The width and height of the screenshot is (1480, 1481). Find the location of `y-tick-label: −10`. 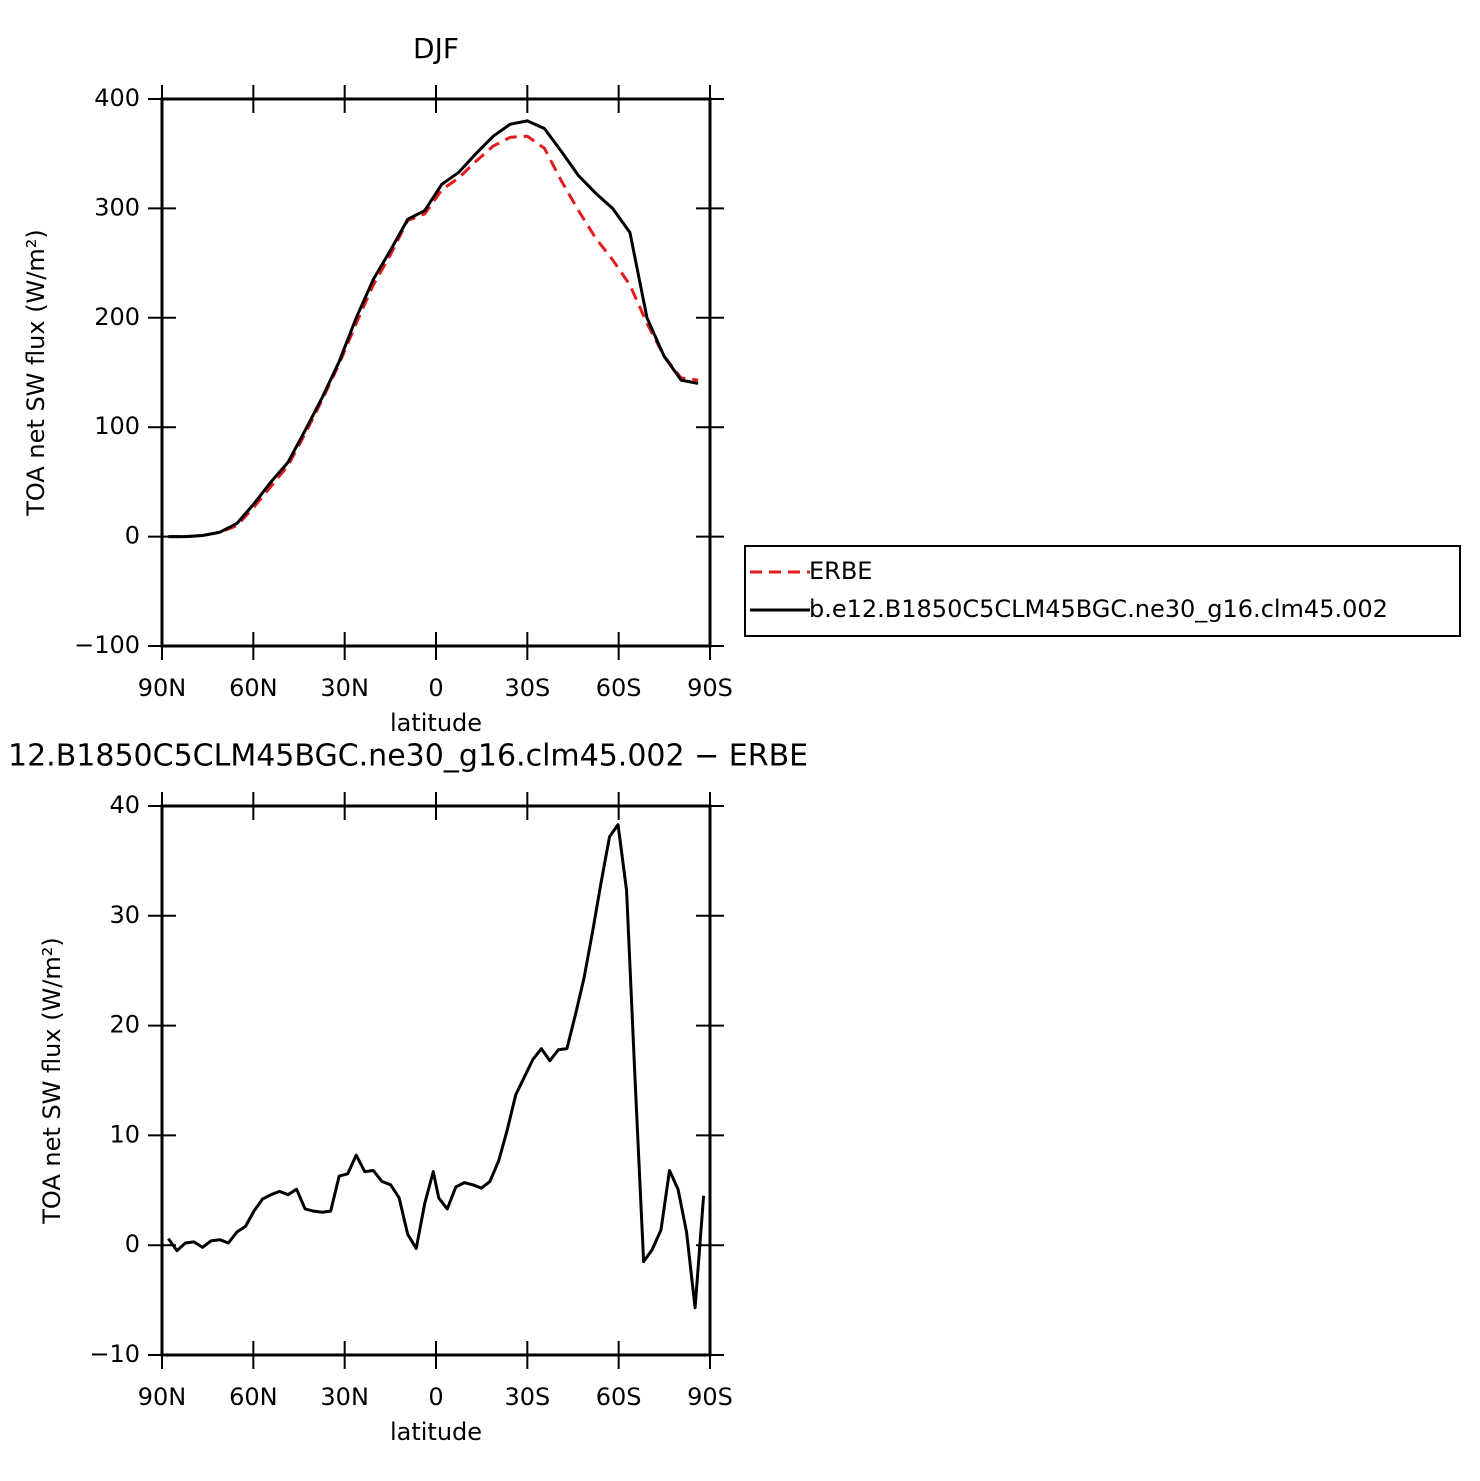

y-tick-label: −10 is located at coordinates (114, 1354).